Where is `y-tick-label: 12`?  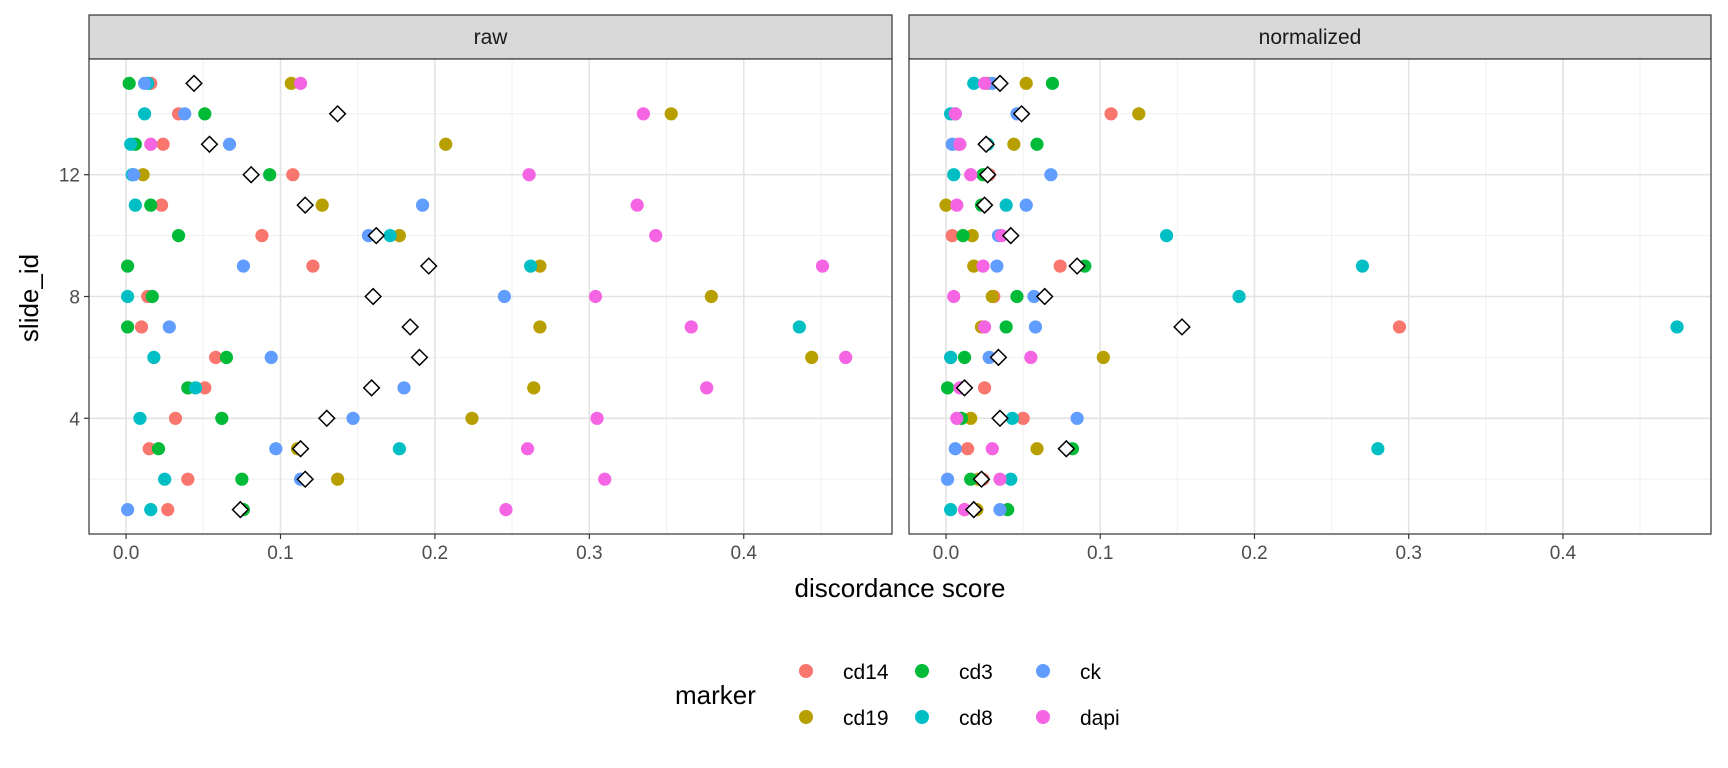 y-tick-label: 12 is located at coordinates (69, 176).